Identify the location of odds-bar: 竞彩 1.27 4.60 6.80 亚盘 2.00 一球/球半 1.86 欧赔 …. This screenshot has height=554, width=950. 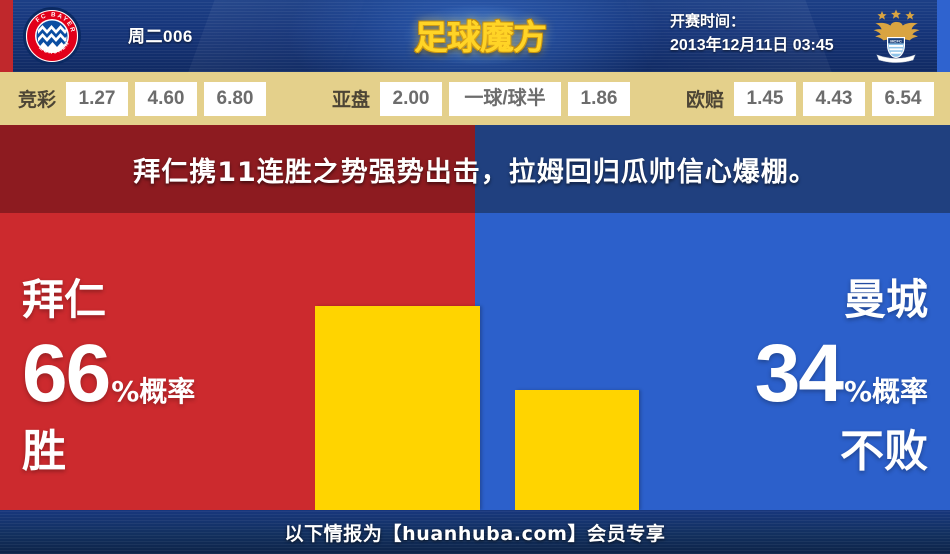
(475, 98).